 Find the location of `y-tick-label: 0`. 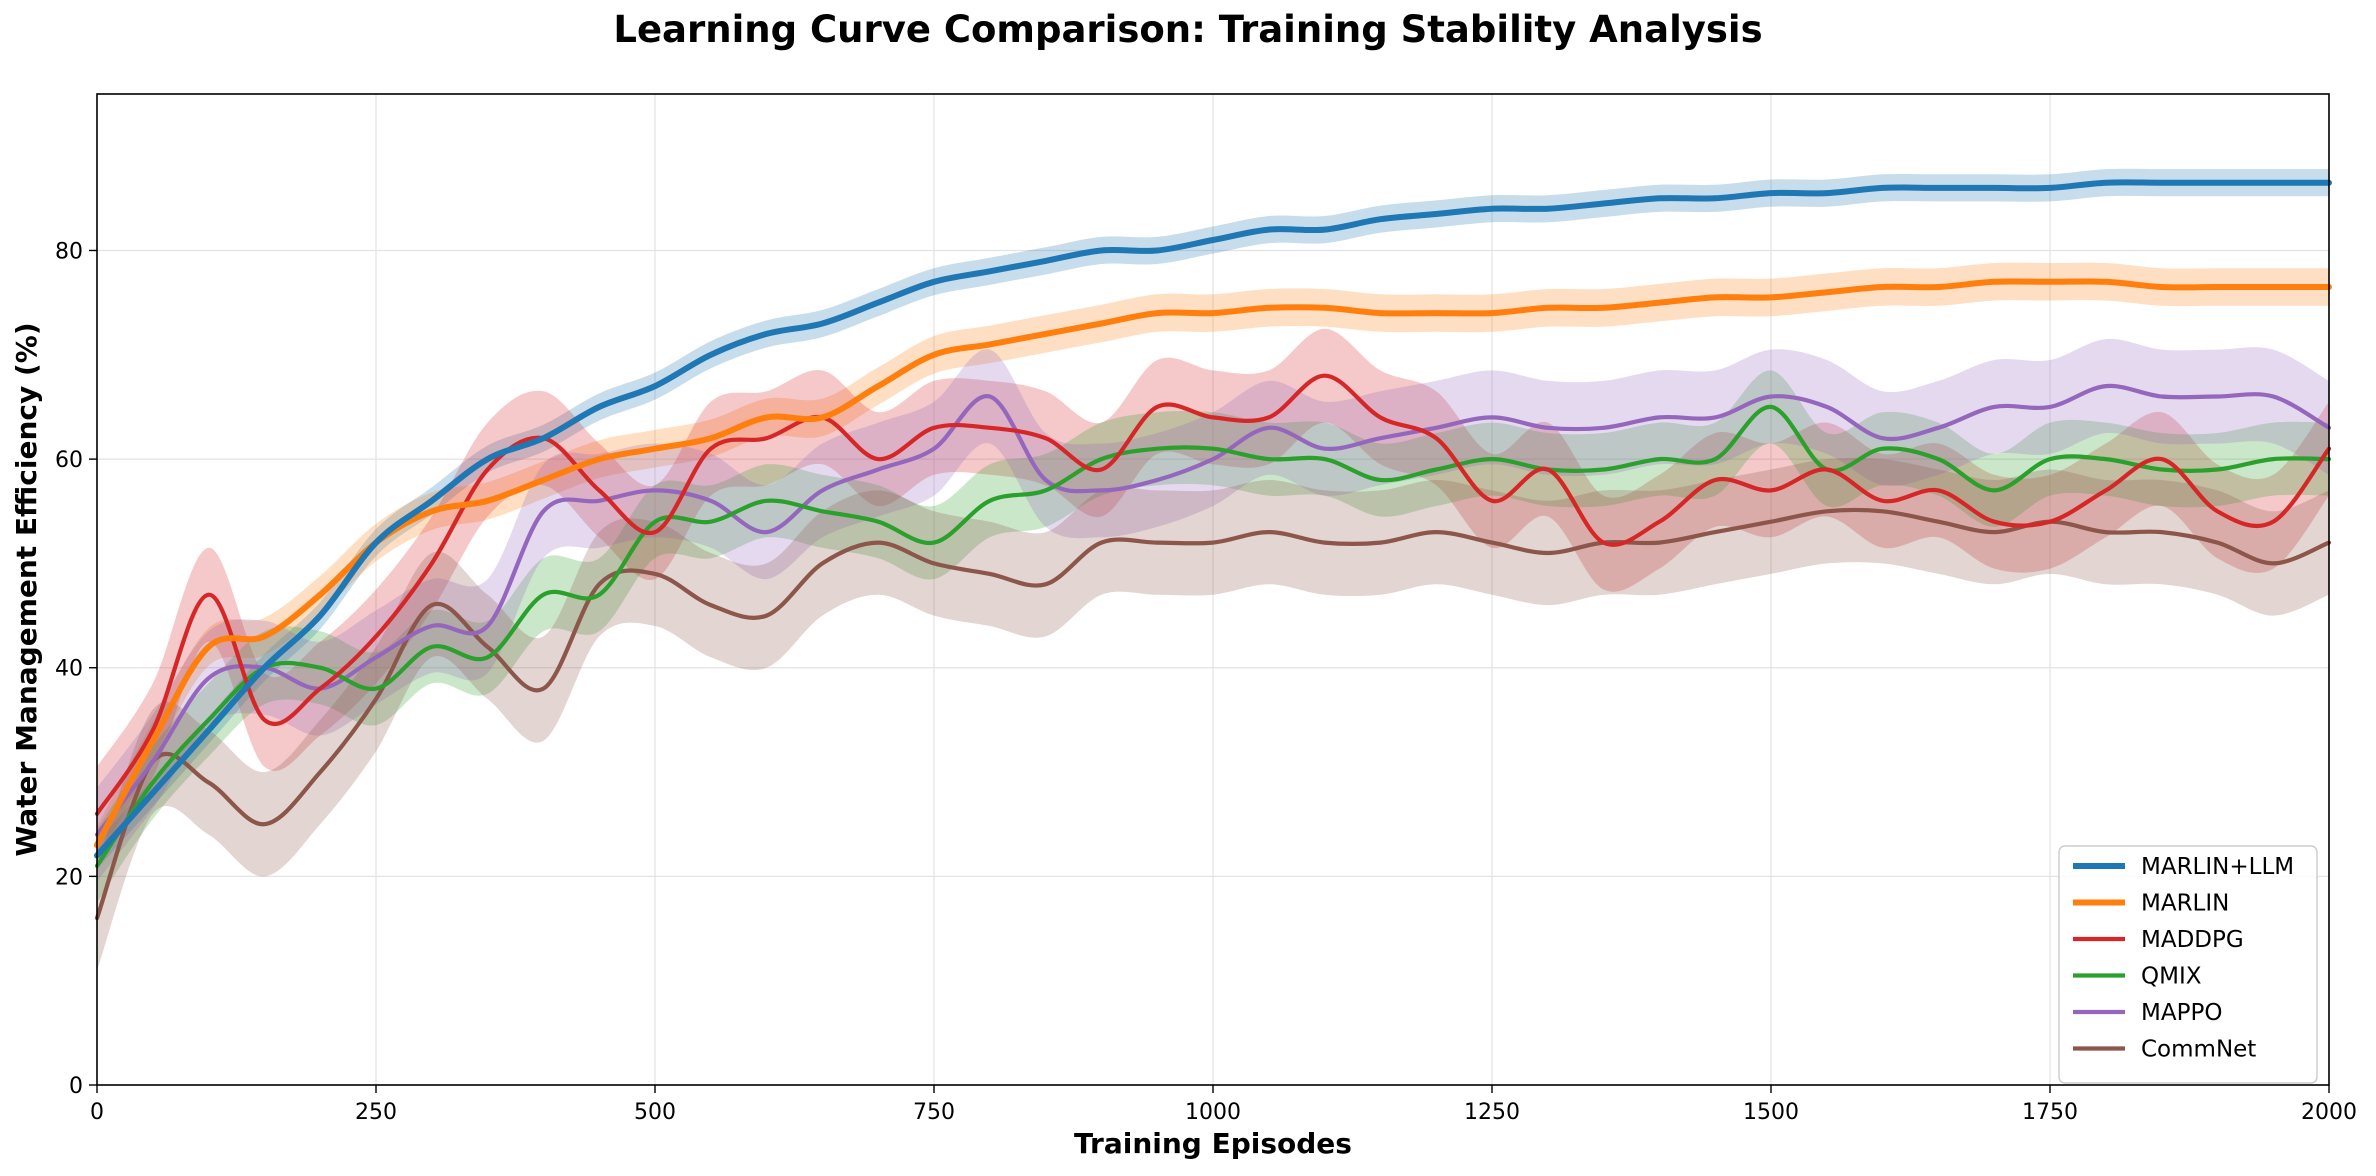

y-tick-label: 0 is located at coordinates (76, 1086).